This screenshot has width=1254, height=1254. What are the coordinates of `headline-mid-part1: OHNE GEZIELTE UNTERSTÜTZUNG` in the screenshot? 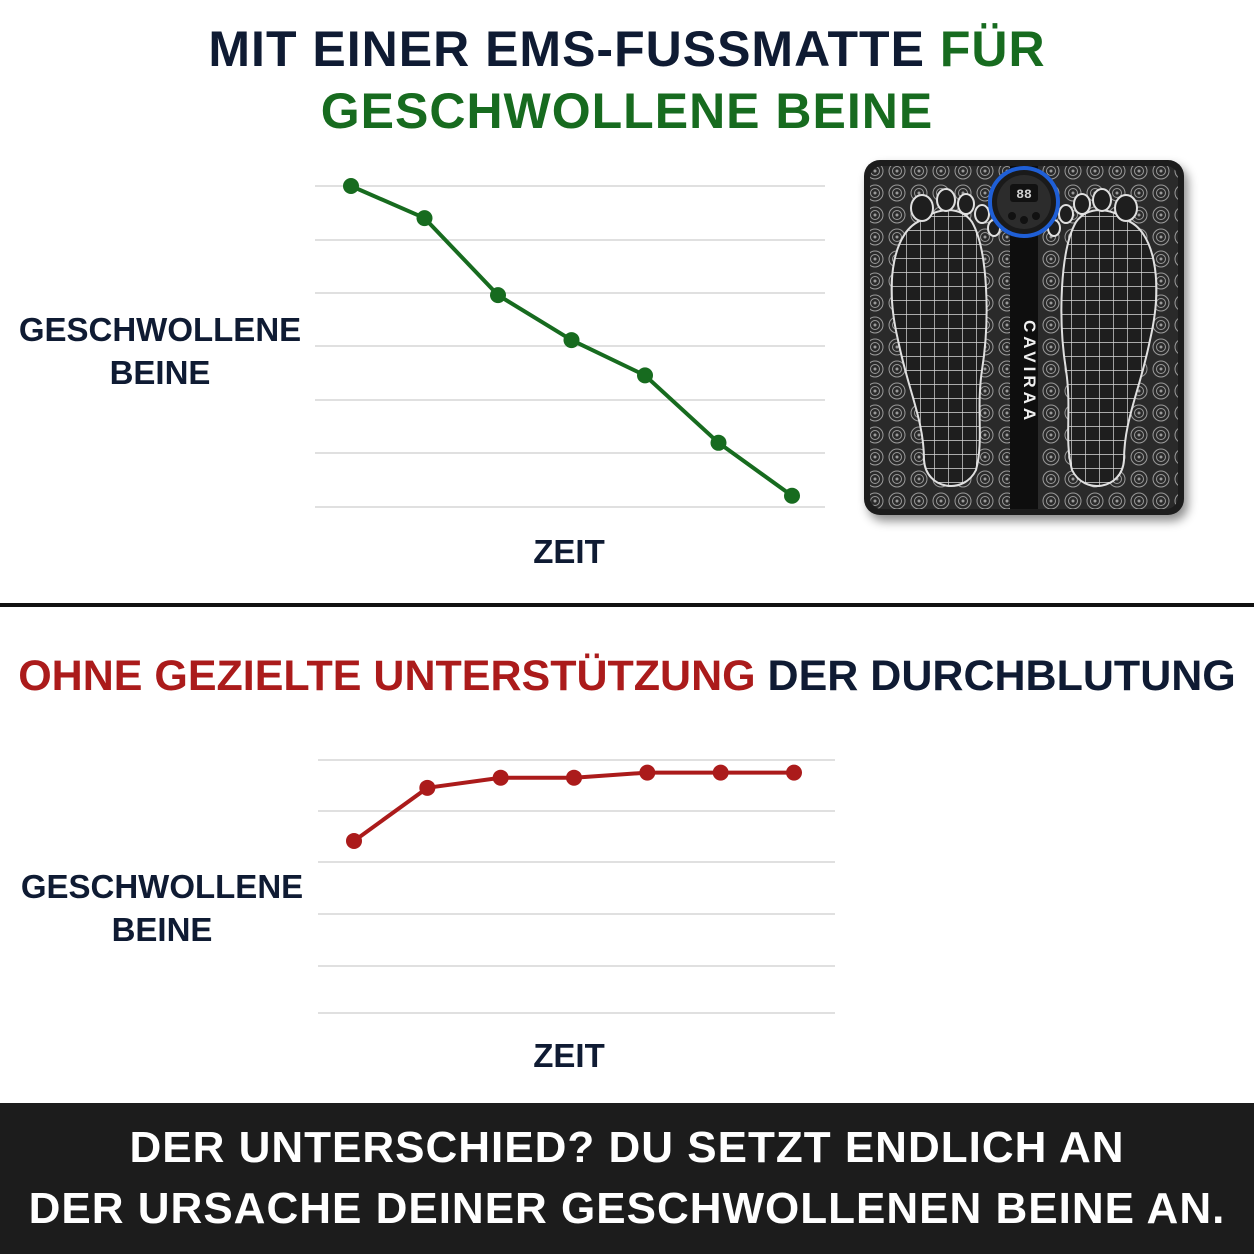 It's located at (387, 676).